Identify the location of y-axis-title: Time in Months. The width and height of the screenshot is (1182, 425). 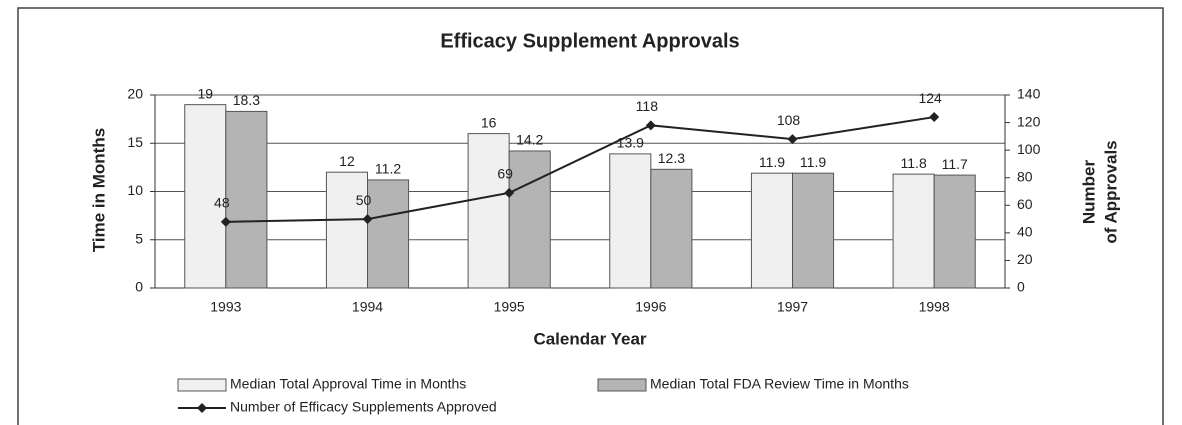
(98, 190).